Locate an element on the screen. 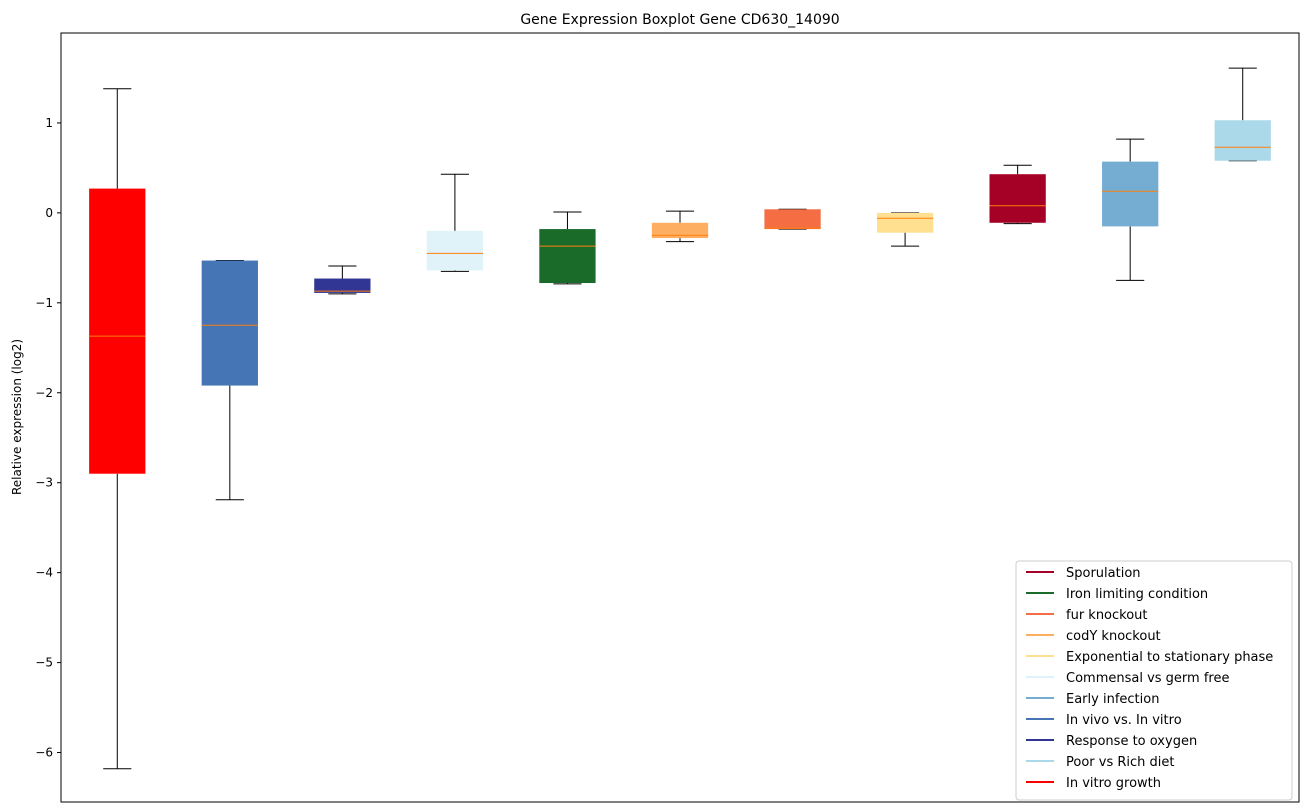 Image resolution: width=1309 pixels, height=812 pixels. legend-item: Exponential to stationary phase is located at coordinates (1149, 657).